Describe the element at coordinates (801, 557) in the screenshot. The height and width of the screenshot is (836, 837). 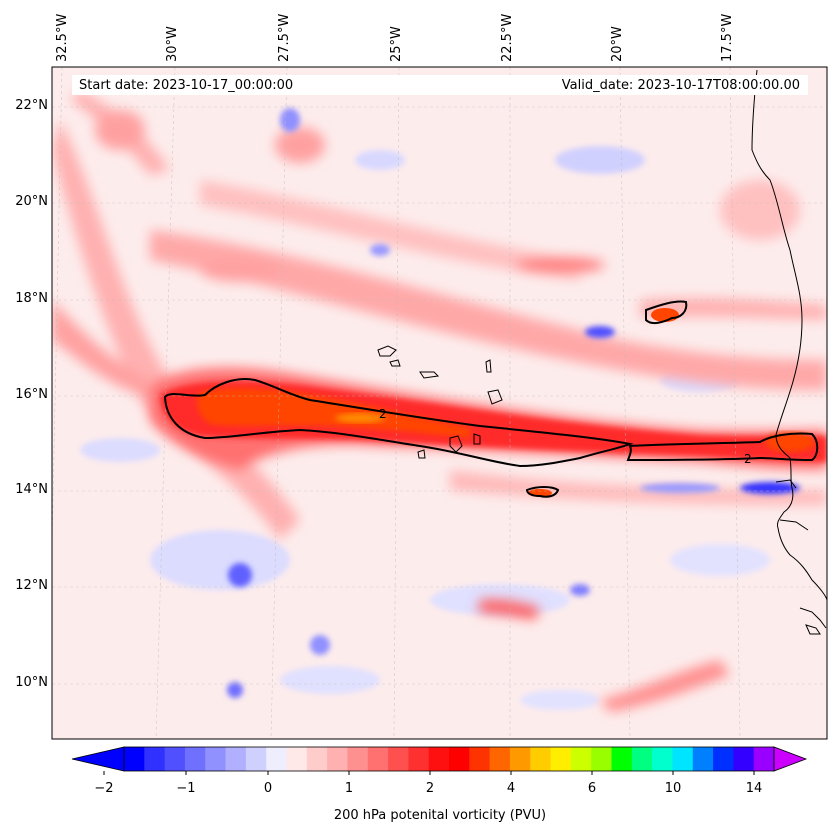
I see `coastline-detail` at that location.